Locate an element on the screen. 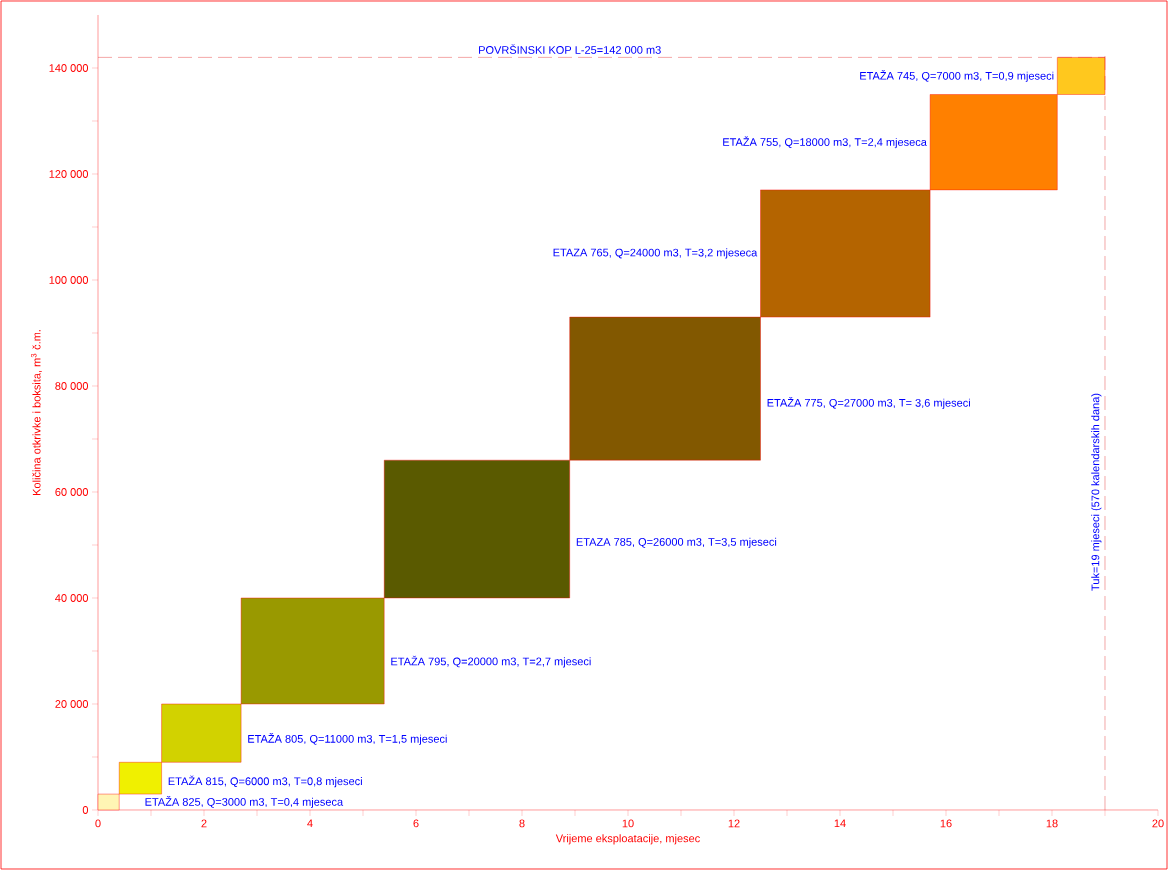  x-tick-label: 0 is located at coordinates (98, 823).